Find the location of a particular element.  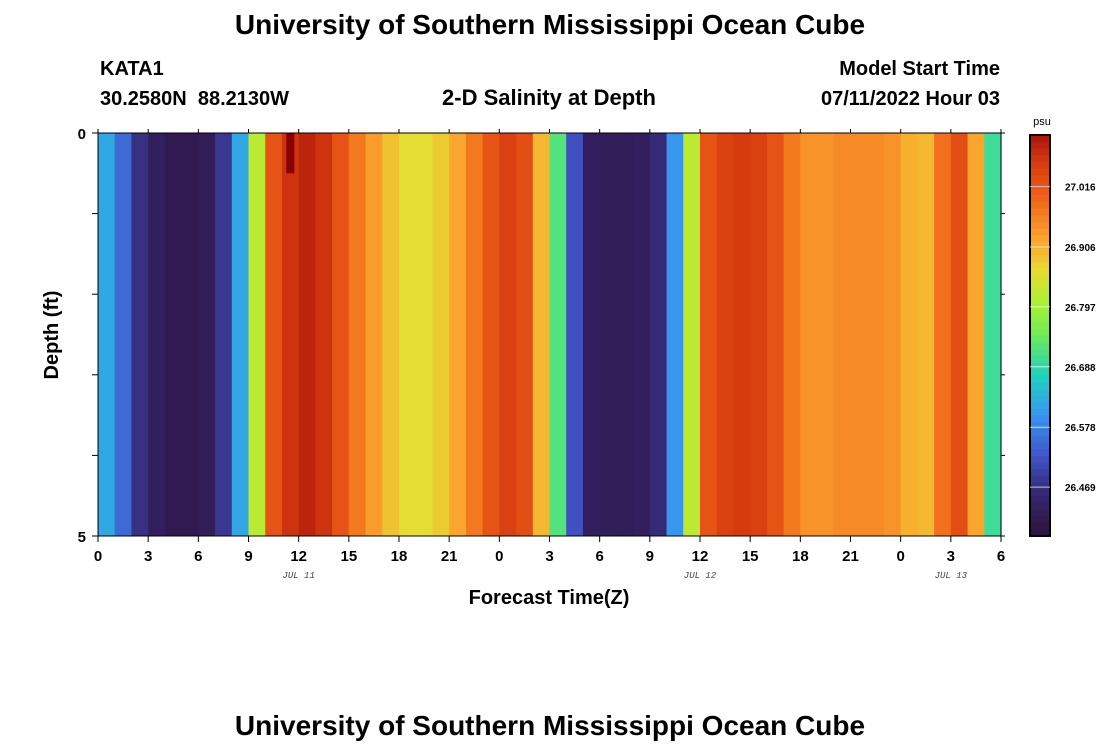

colorbar-frame is located at coordinates (1040, 335).